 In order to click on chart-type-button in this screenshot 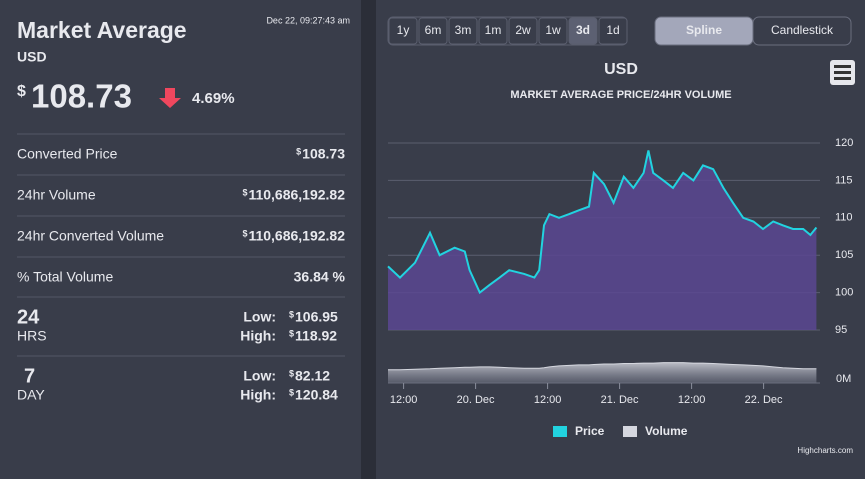, I will do `click(802, 31)`.